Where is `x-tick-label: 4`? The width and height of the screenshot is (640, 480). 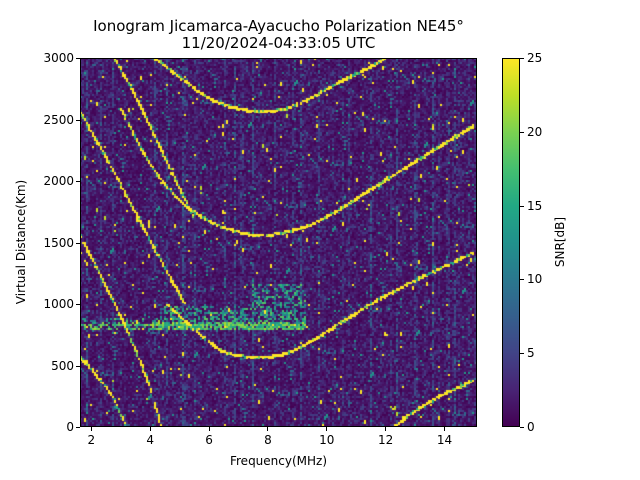
x-tick-label: 4 is located at coordinates (150, 440).